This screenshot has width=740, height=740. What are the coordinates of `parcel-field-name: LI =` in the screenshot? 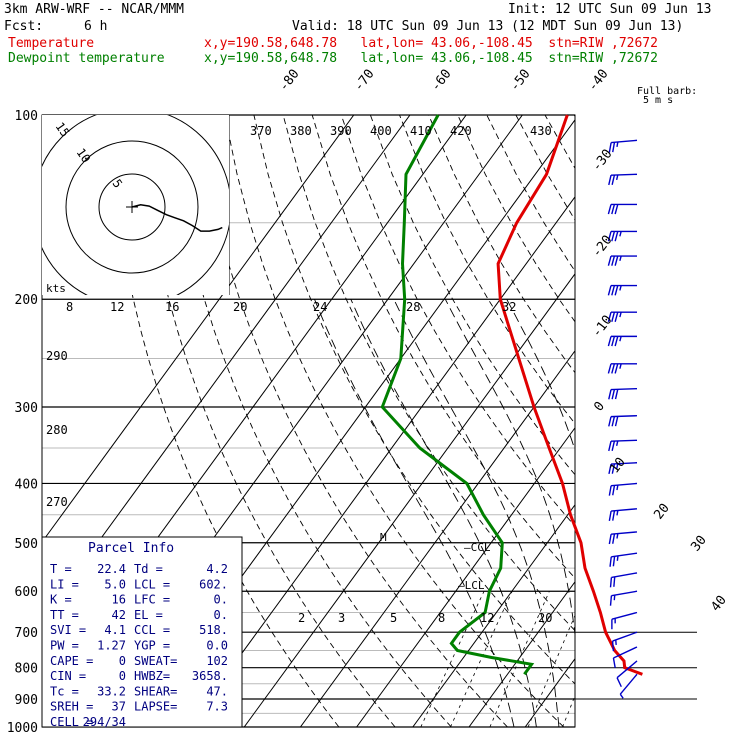 It's located at (64, 584).